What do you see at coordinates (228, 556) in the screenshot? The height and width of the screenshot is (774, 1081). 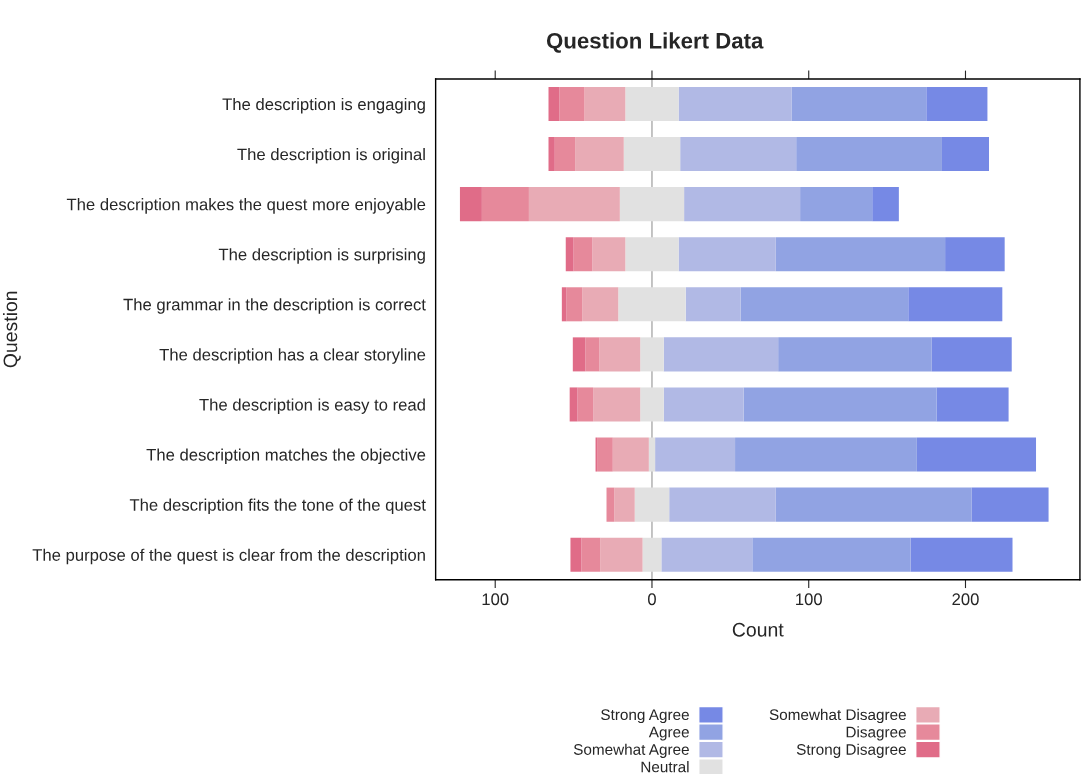 I see `y-tick-label: The purpose of the quest is clear from the description` at bounding box center [228, 556].